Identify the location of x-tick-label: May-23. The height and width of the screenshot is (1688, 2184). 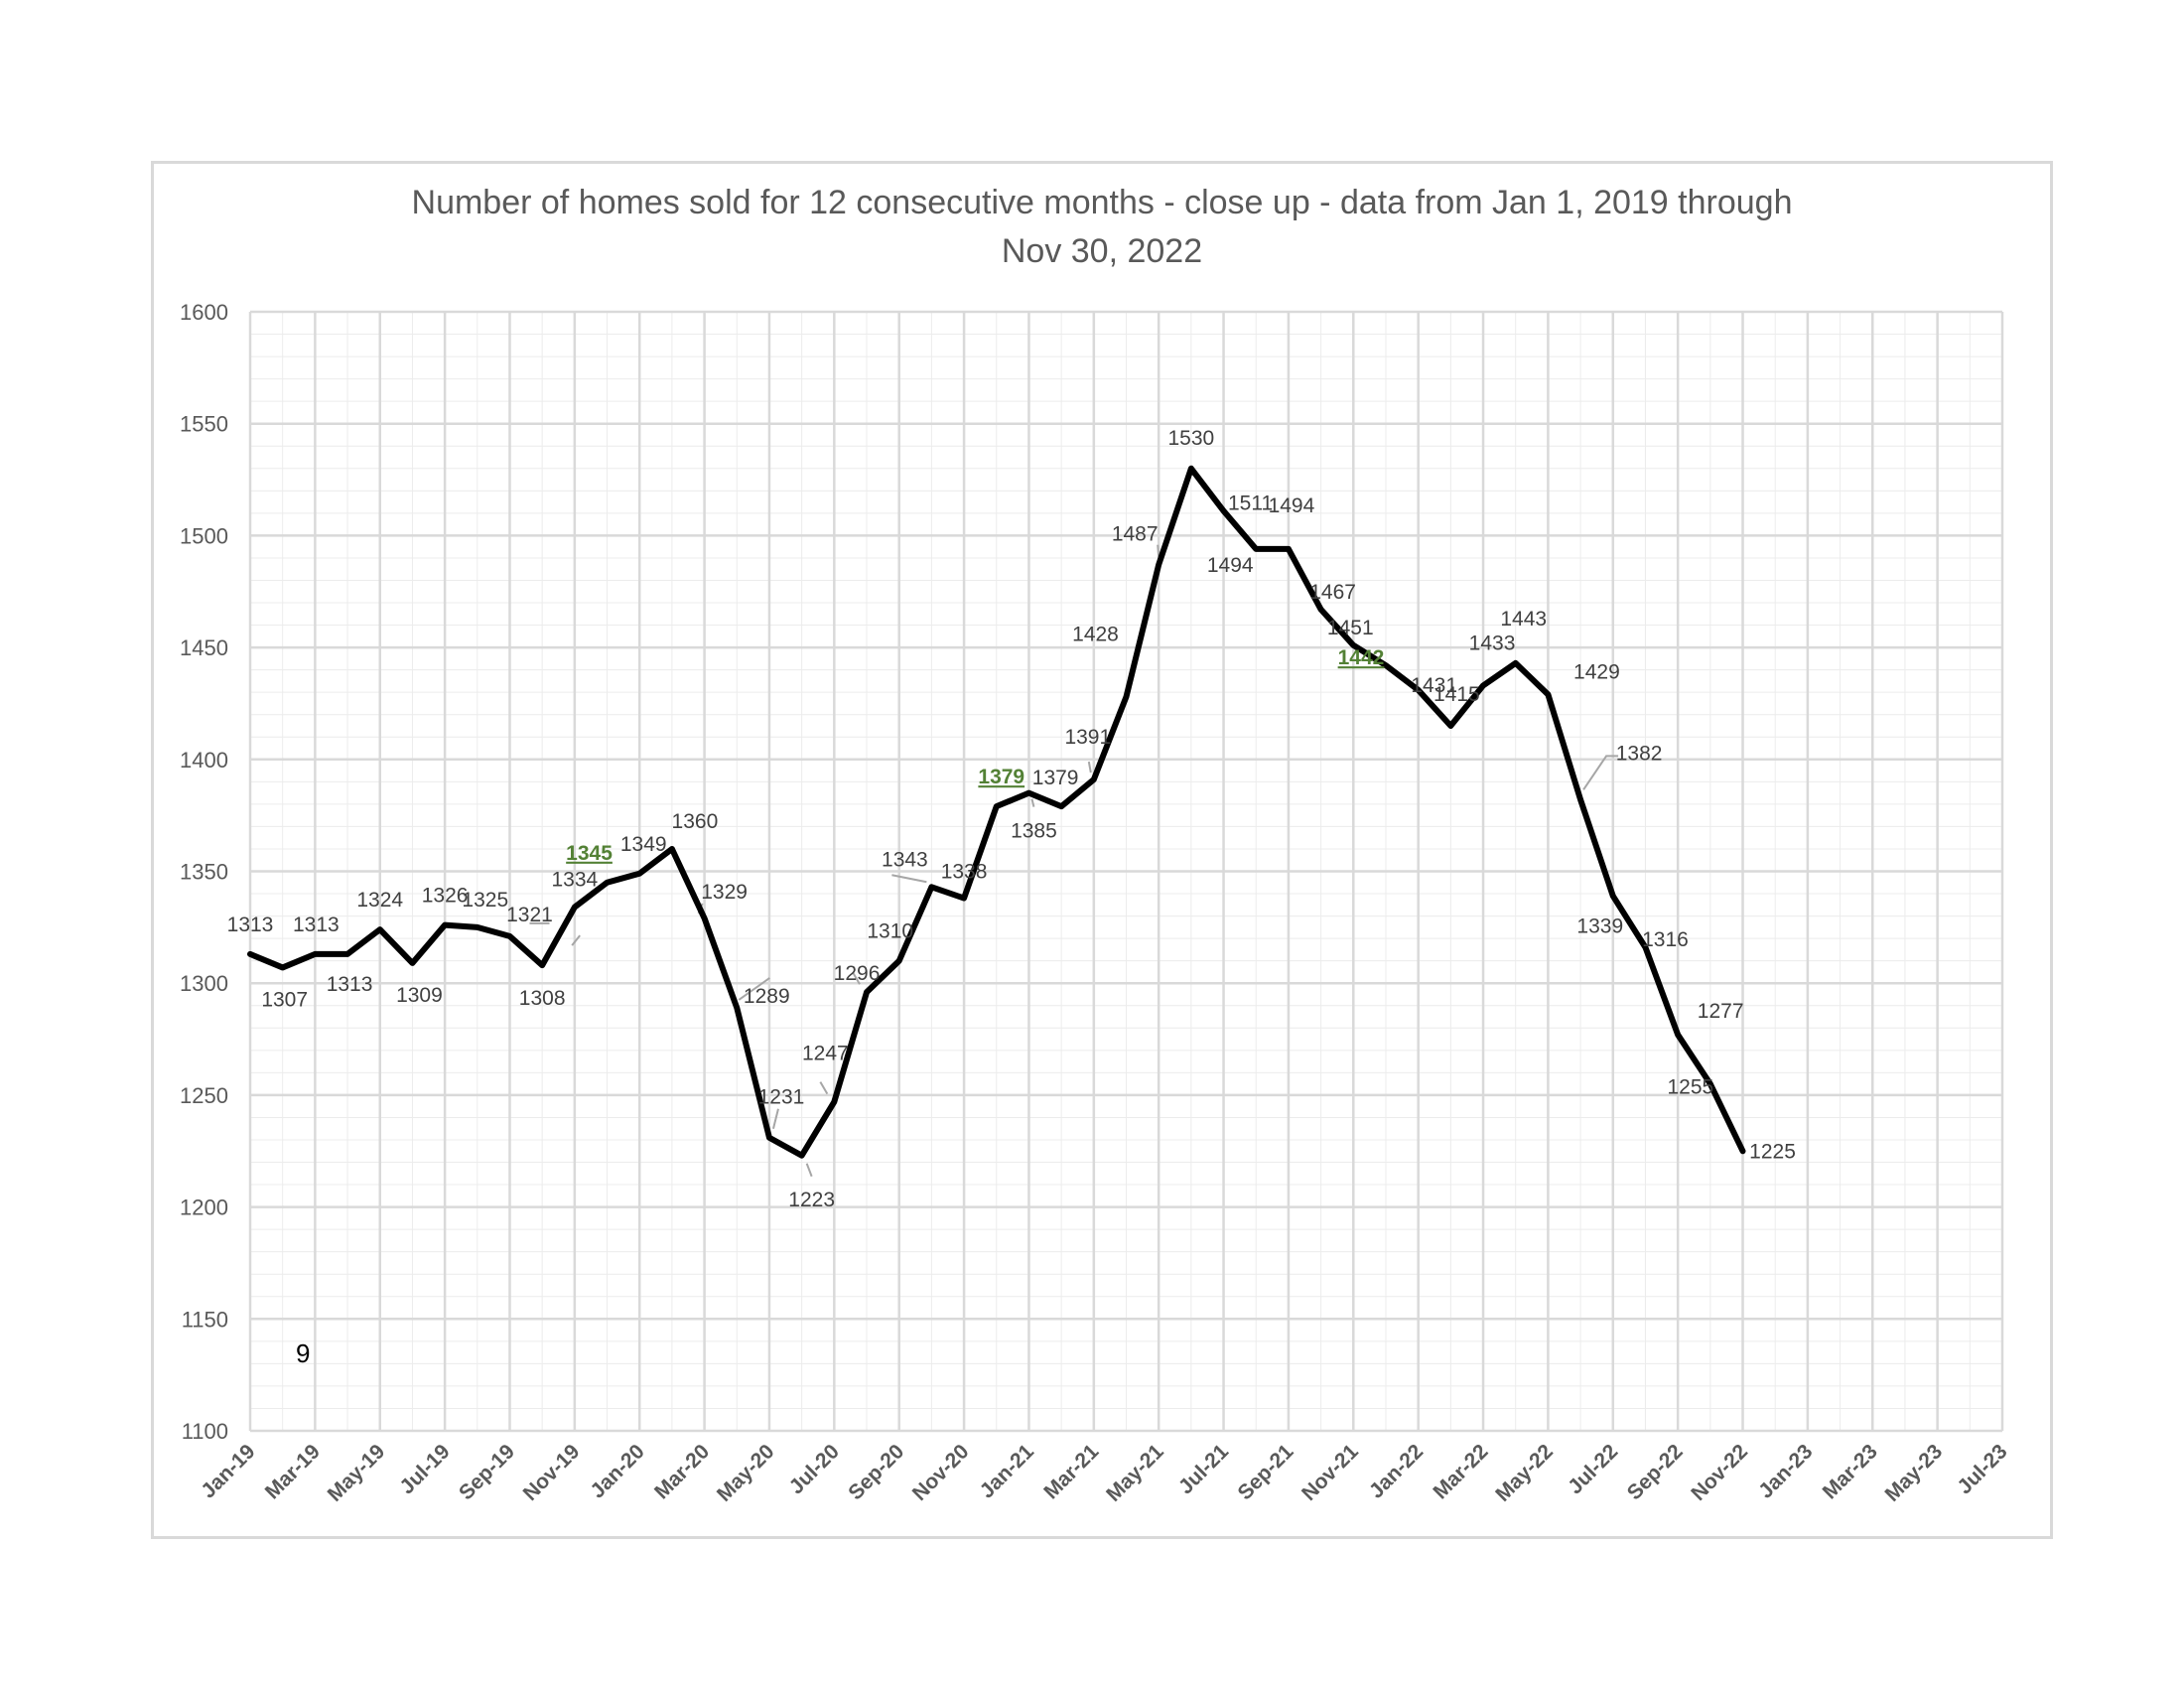
(1914, 1473).